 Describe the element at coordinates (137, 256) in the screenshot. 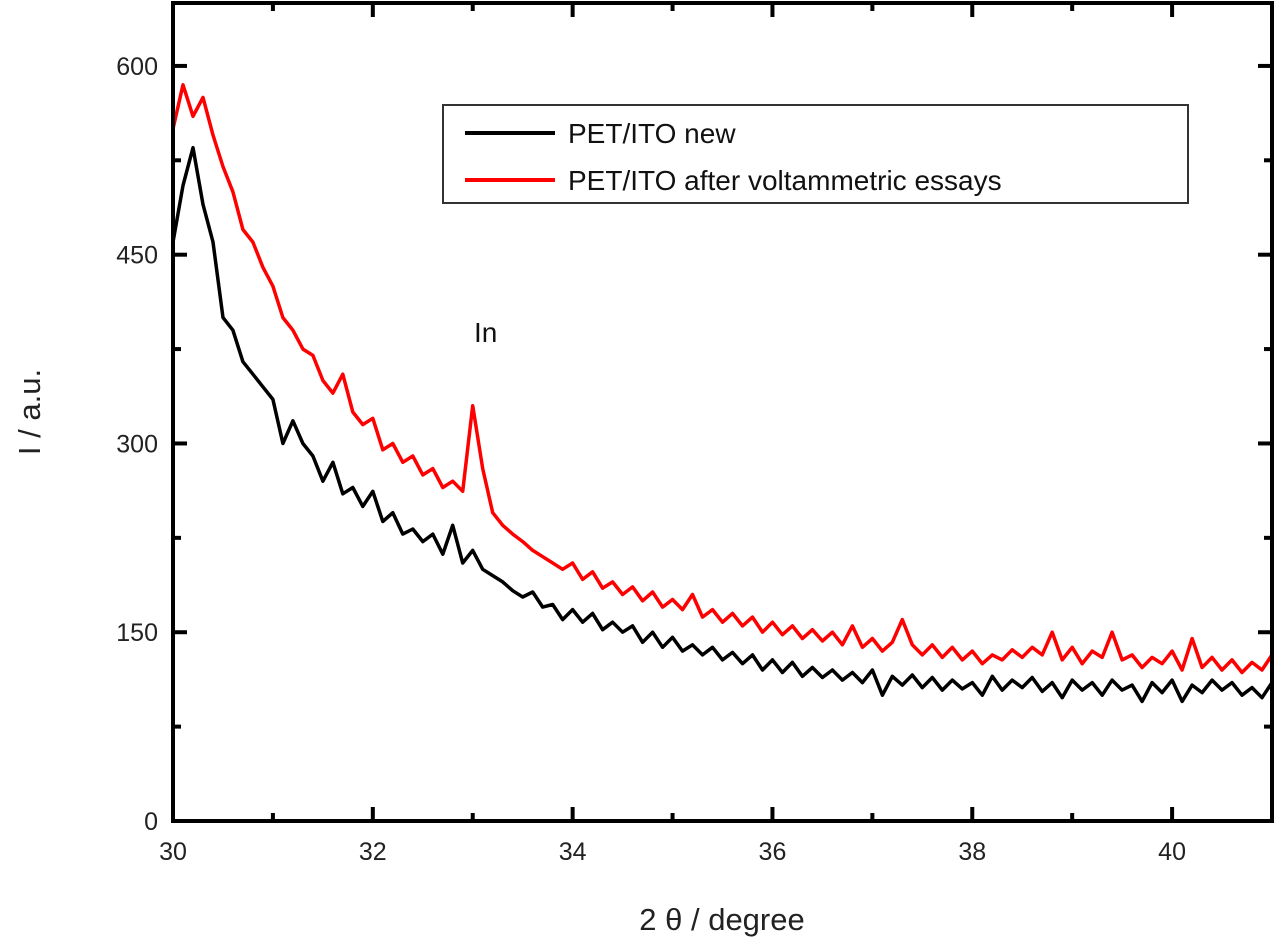

I see `y-tick-label: 450` at that location.